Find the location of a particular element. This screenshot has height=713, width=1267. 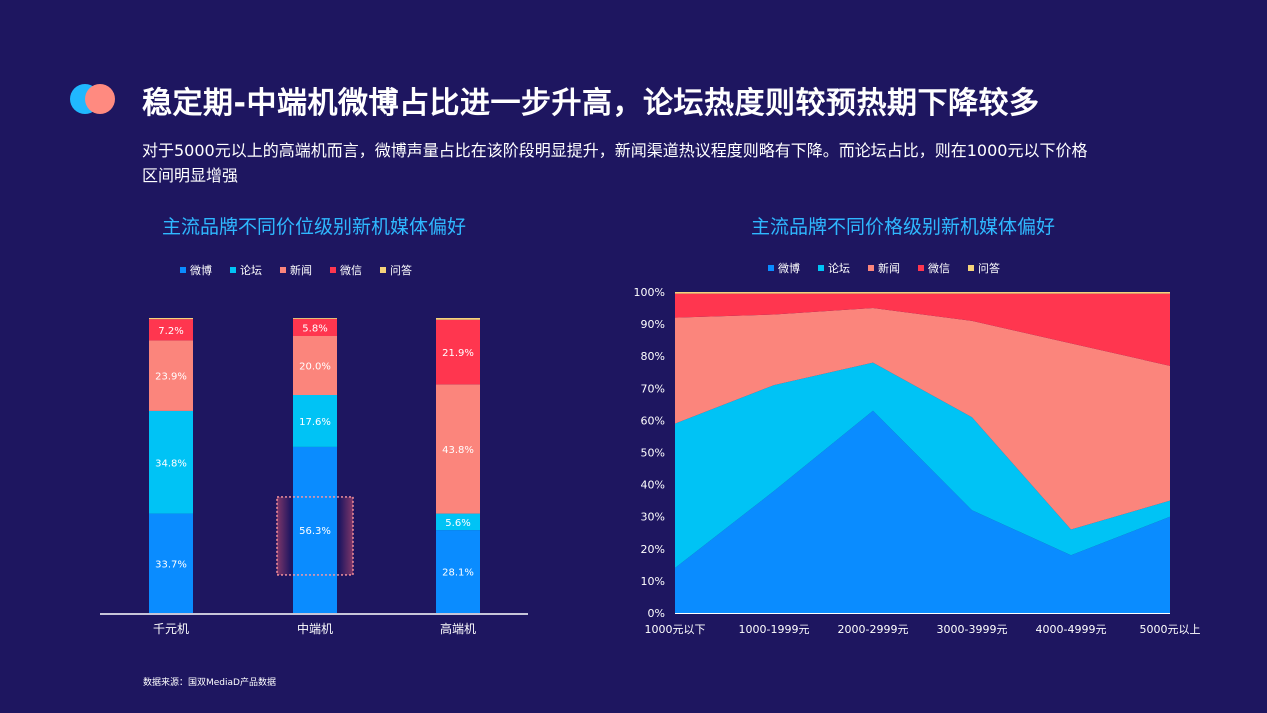

bar-category-label: 高端机 is located at coordinates (458, 628).